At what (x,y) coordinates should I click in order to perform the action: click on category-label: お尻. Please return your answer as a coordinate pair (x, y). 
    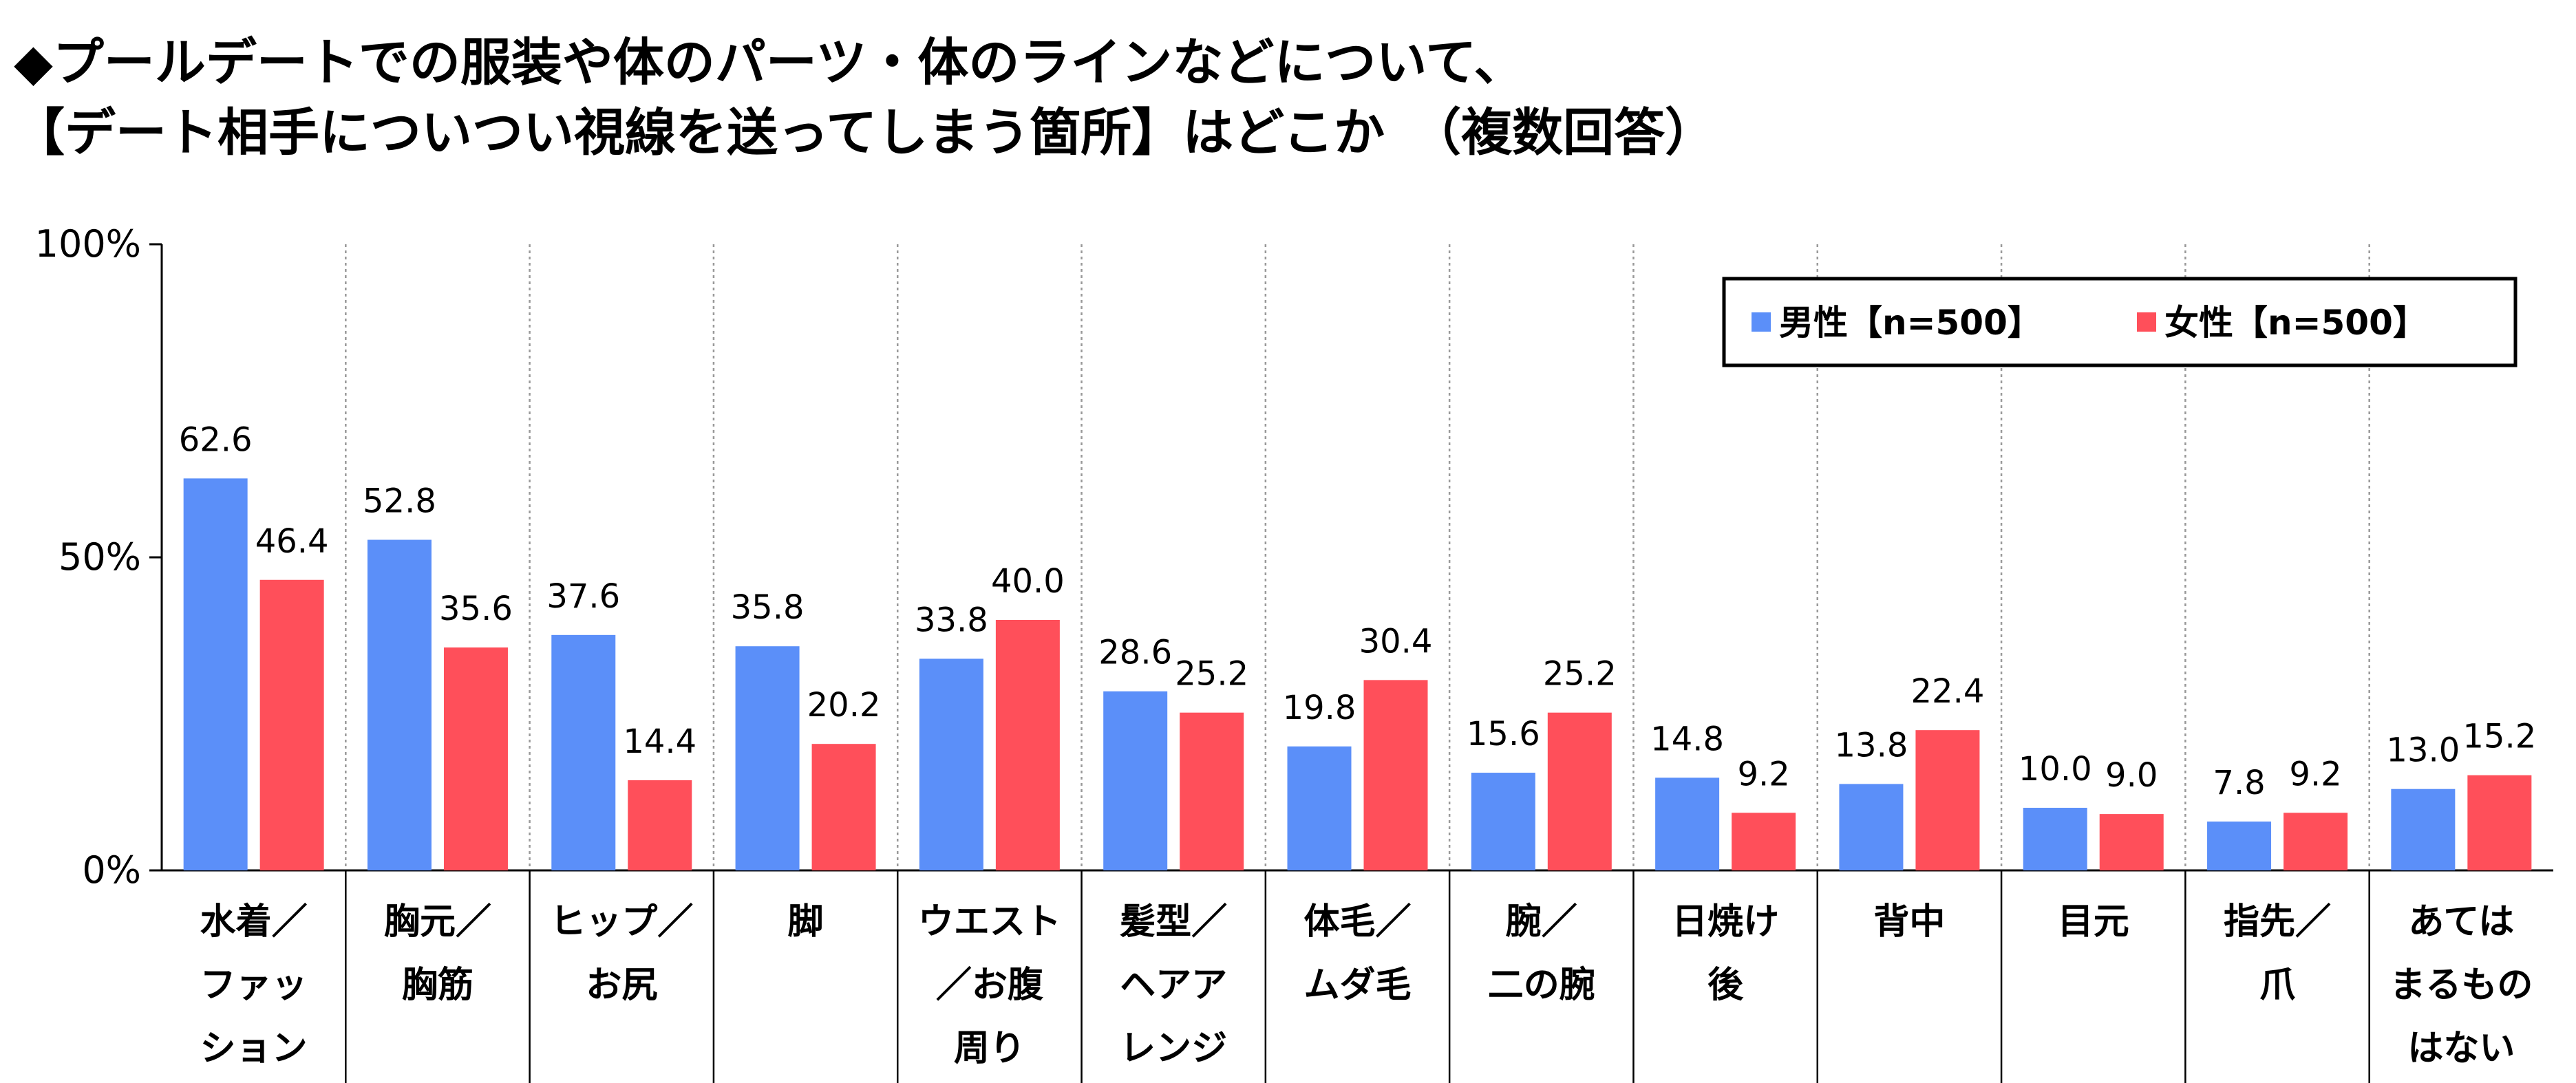
    Looking at the image, I should click on (621, 985).